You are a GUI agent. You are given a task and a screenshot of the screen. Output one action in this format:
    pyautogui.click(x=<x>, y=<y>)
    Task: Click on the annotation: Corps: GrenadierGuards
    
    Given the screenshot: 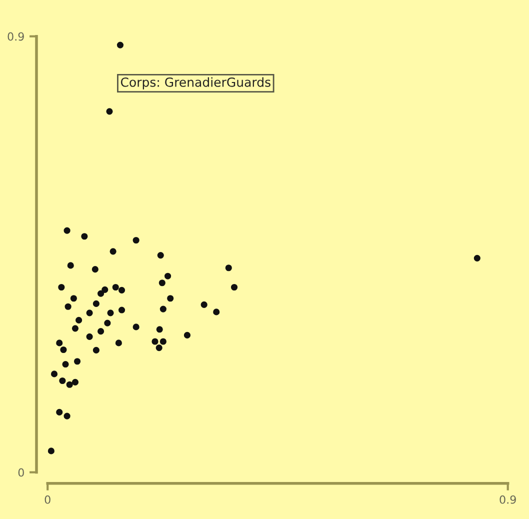 What is the action you would take?
    pyautogui.click(x=195, y=83)
    